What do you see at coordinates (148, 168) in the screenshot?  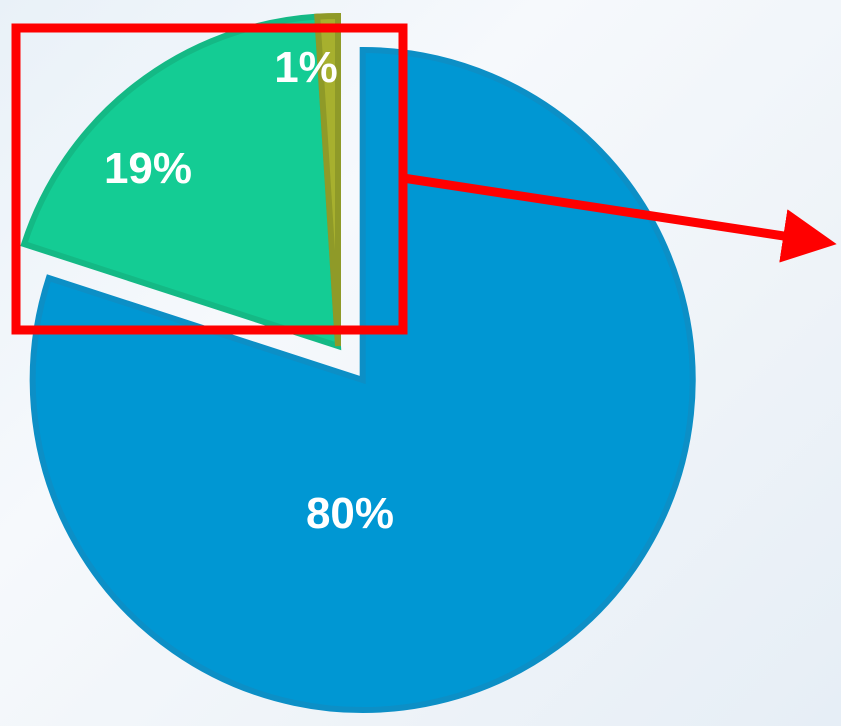 I see `slice-label-19: 19%` at bounding box center [148, 168].